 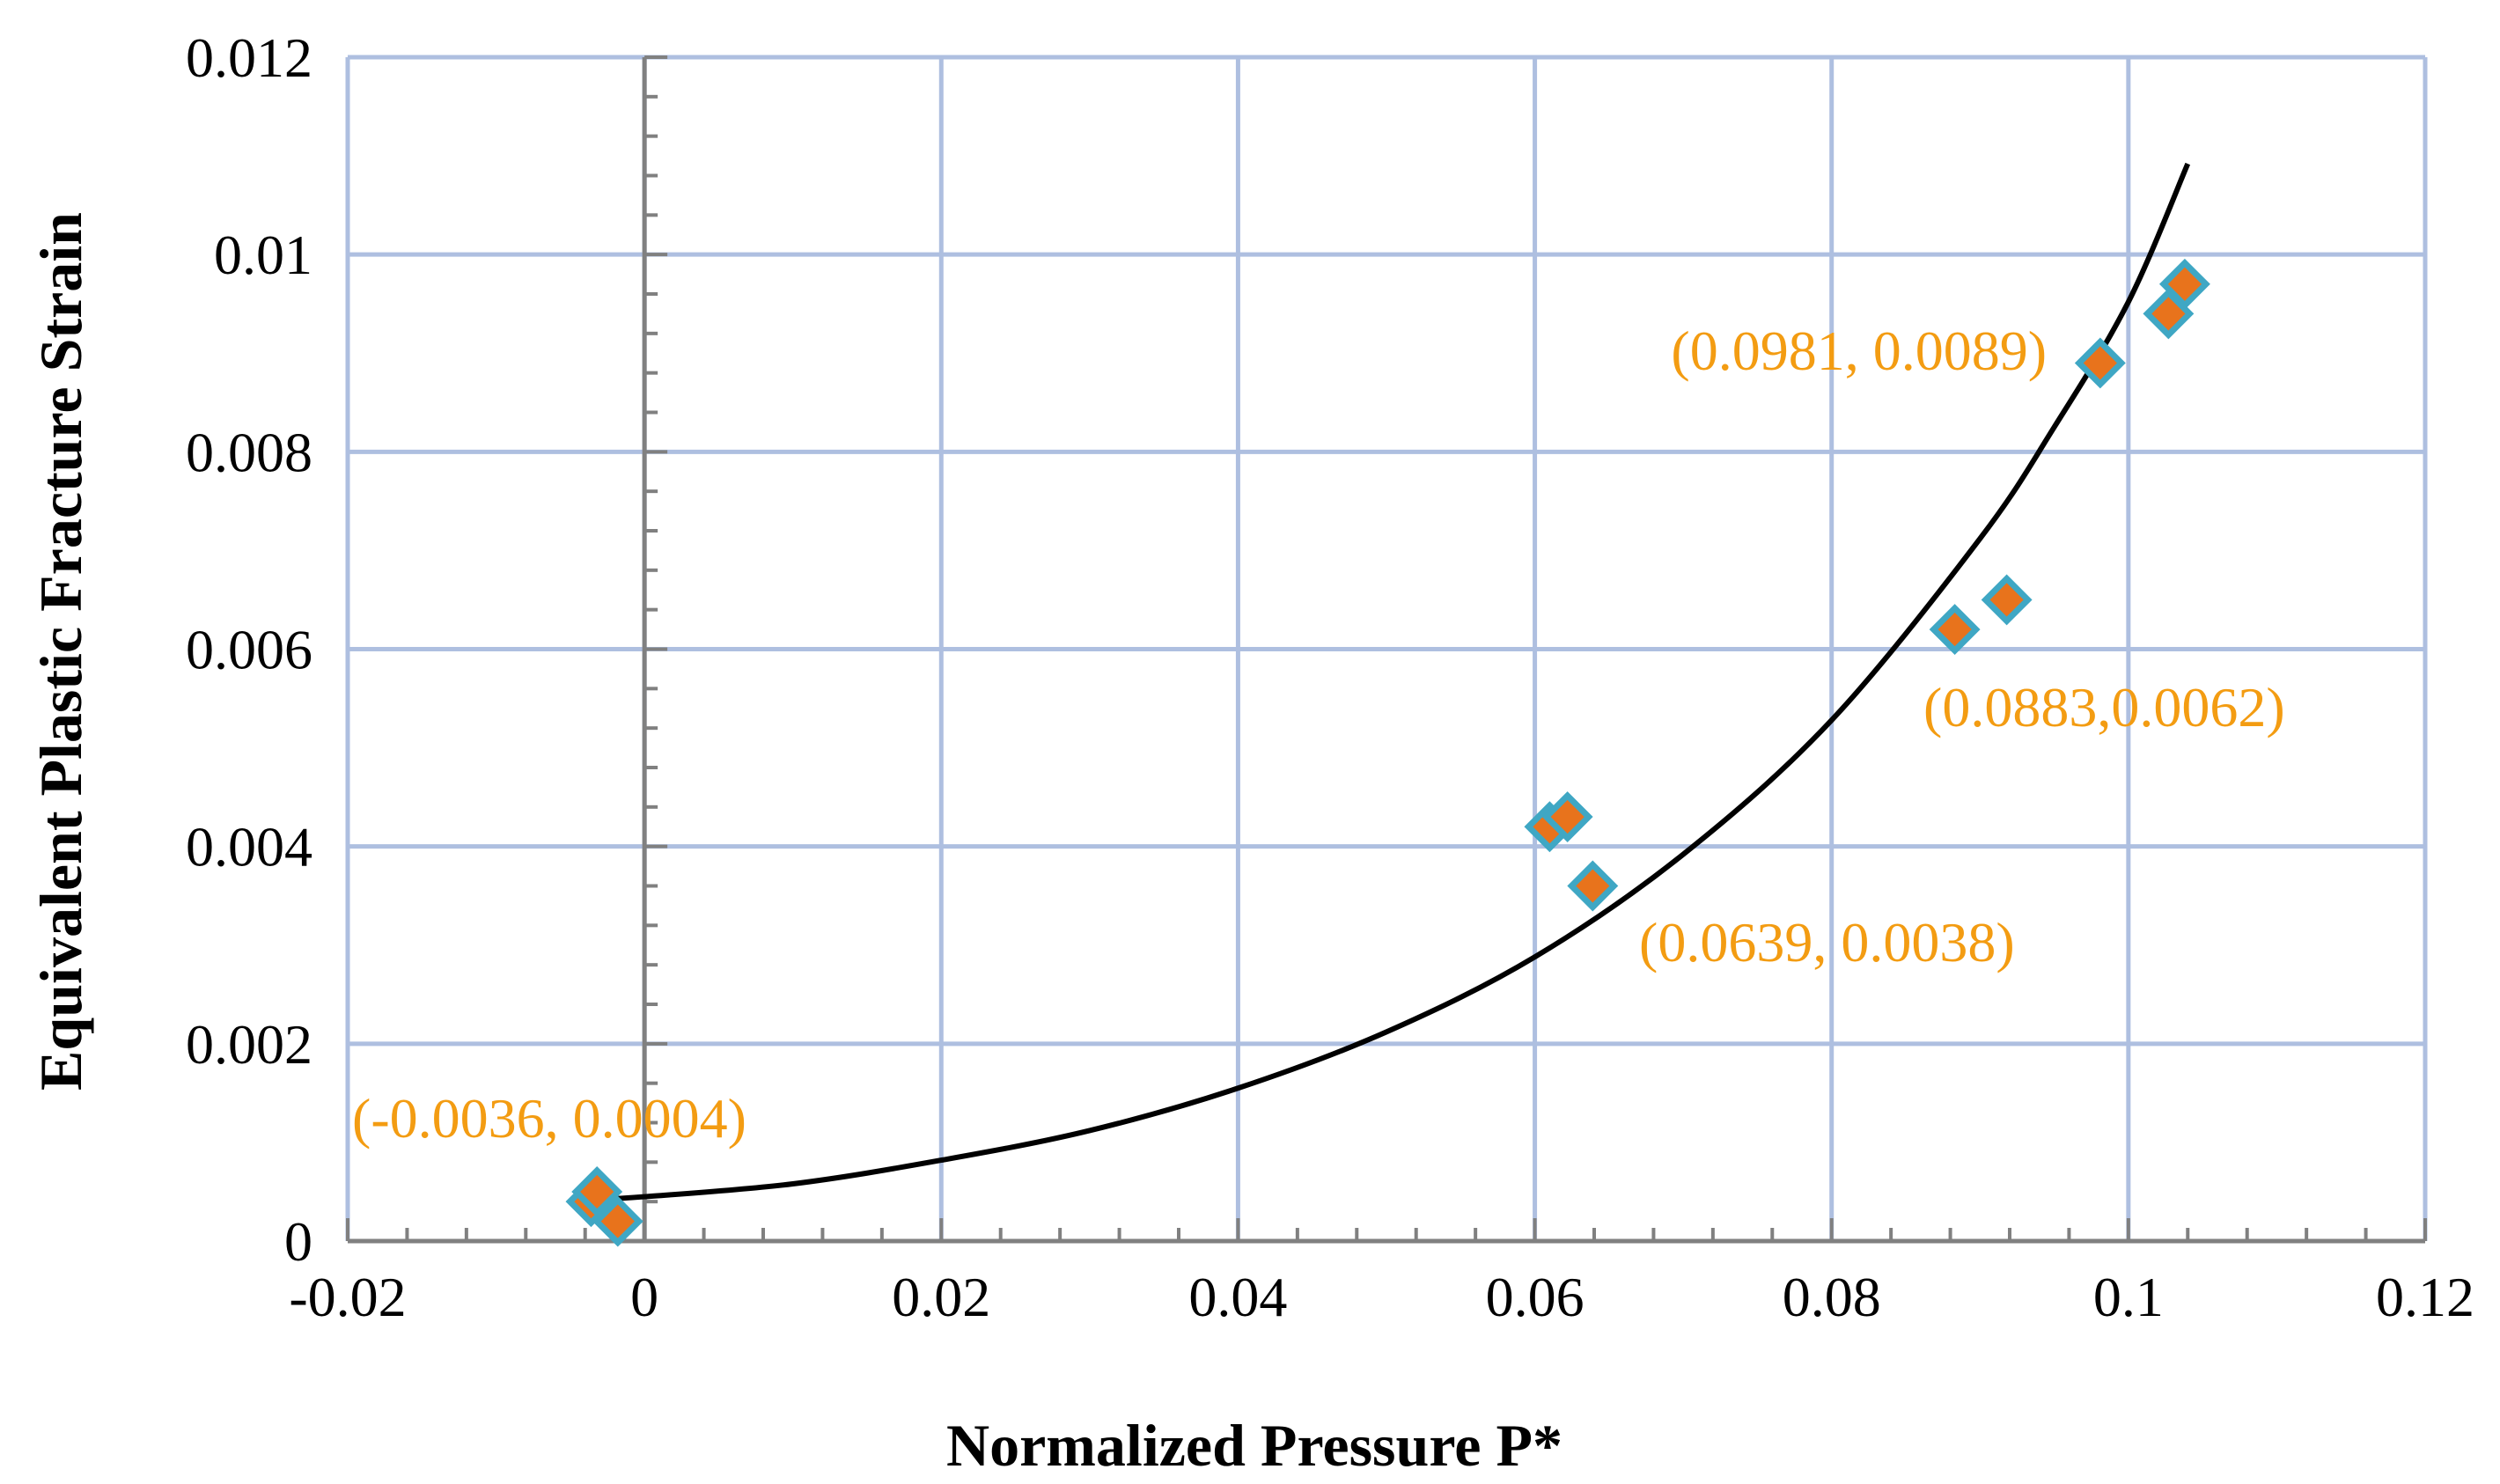 What do you see at coordinates (347, 1297) in the screenshot?
I see `x-tick-label: -0.02` at bounding box center [347, 1297].